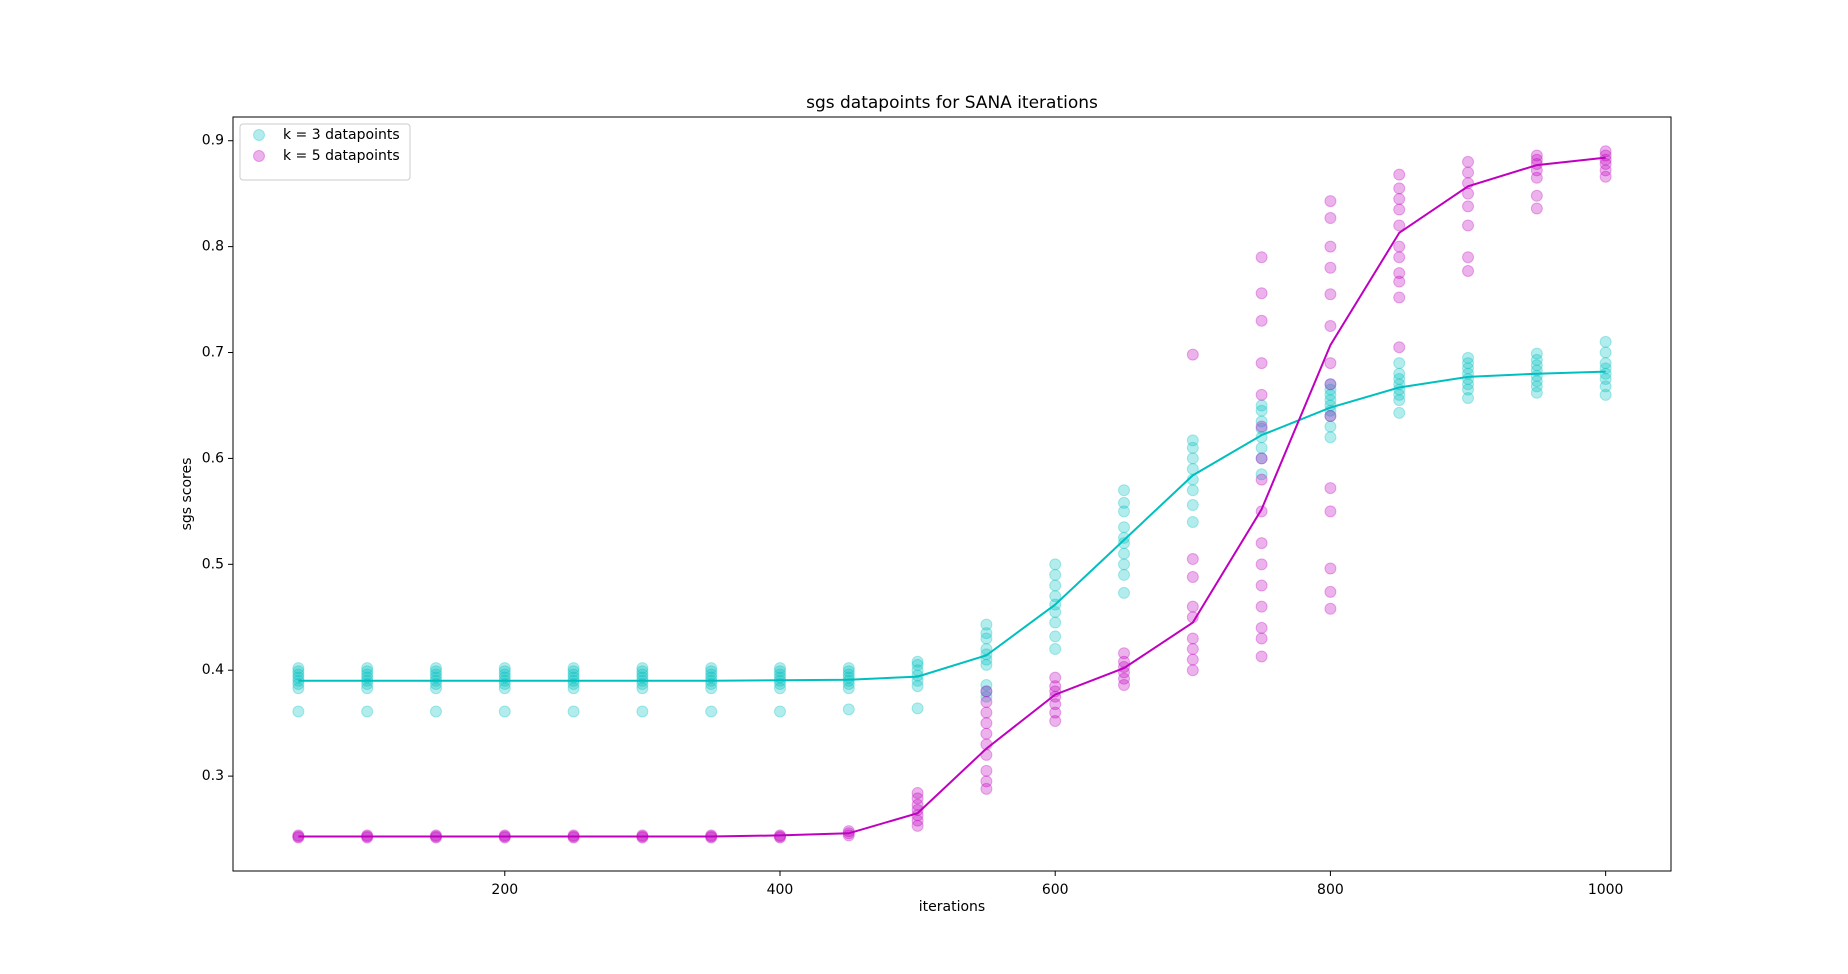 The width and height of the screenshot is (1848, 974). What do you see at coordinates (341, 135) in the screenshot?
I see `legend-label: k = 3 datapoints` at bounding box center [341, 135].